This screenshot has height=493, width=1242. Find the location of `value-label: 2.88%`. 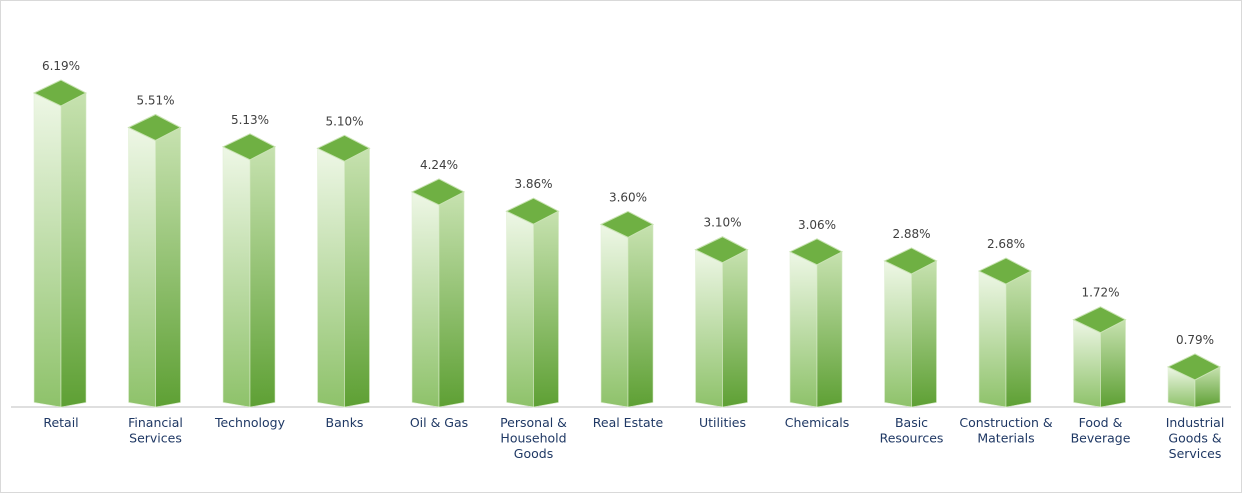

value-label: 2.88% is located at coordinates (911, 234).